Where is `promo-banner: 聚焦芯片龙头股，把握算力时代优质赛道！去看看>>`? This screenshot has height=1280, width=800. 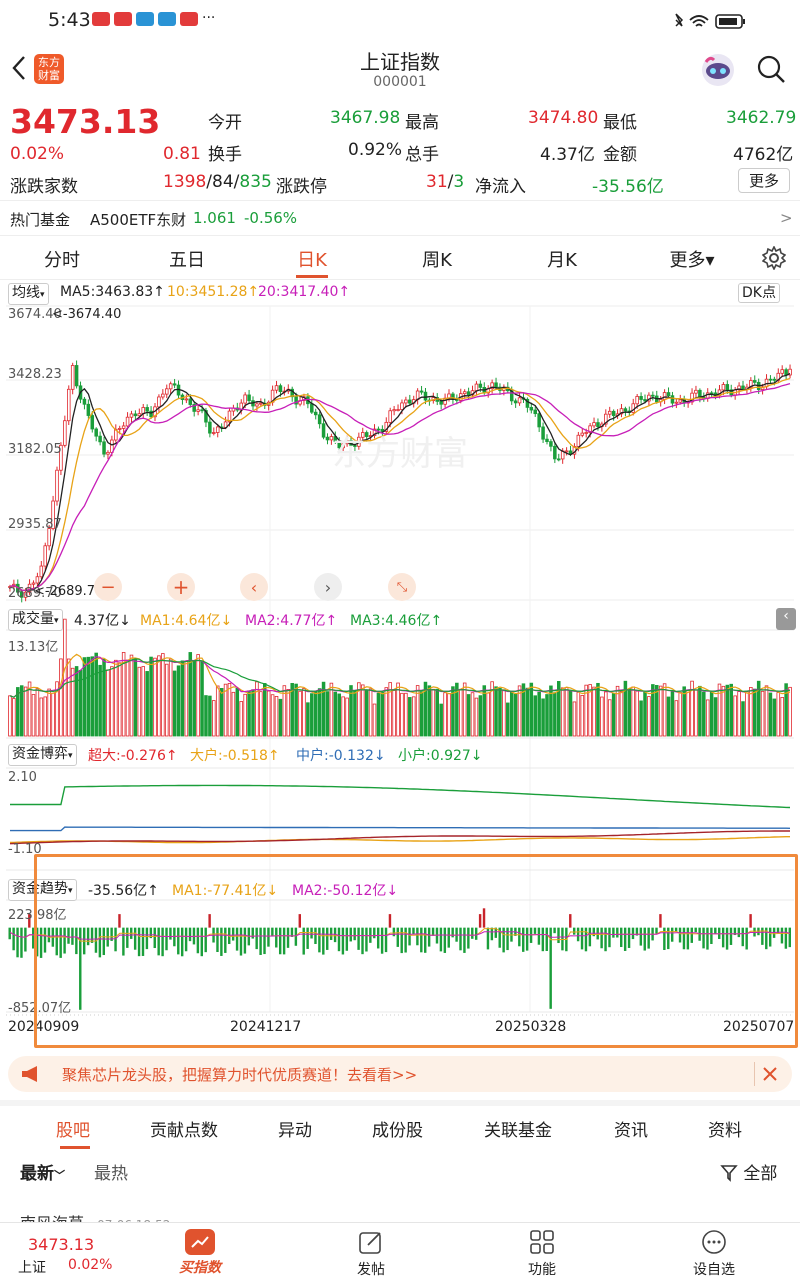
promo-banner: 聚焦芯片龙头股，把握算力时代优质赛道！去看看>> is located at coordinates (400, 1074).